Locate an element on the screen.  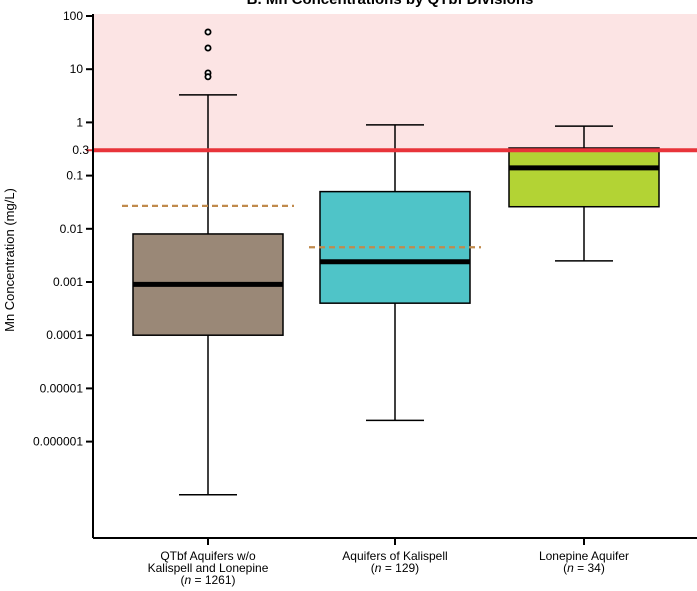
y-tick-label: 0.001 is located at coordinates (68, 282).